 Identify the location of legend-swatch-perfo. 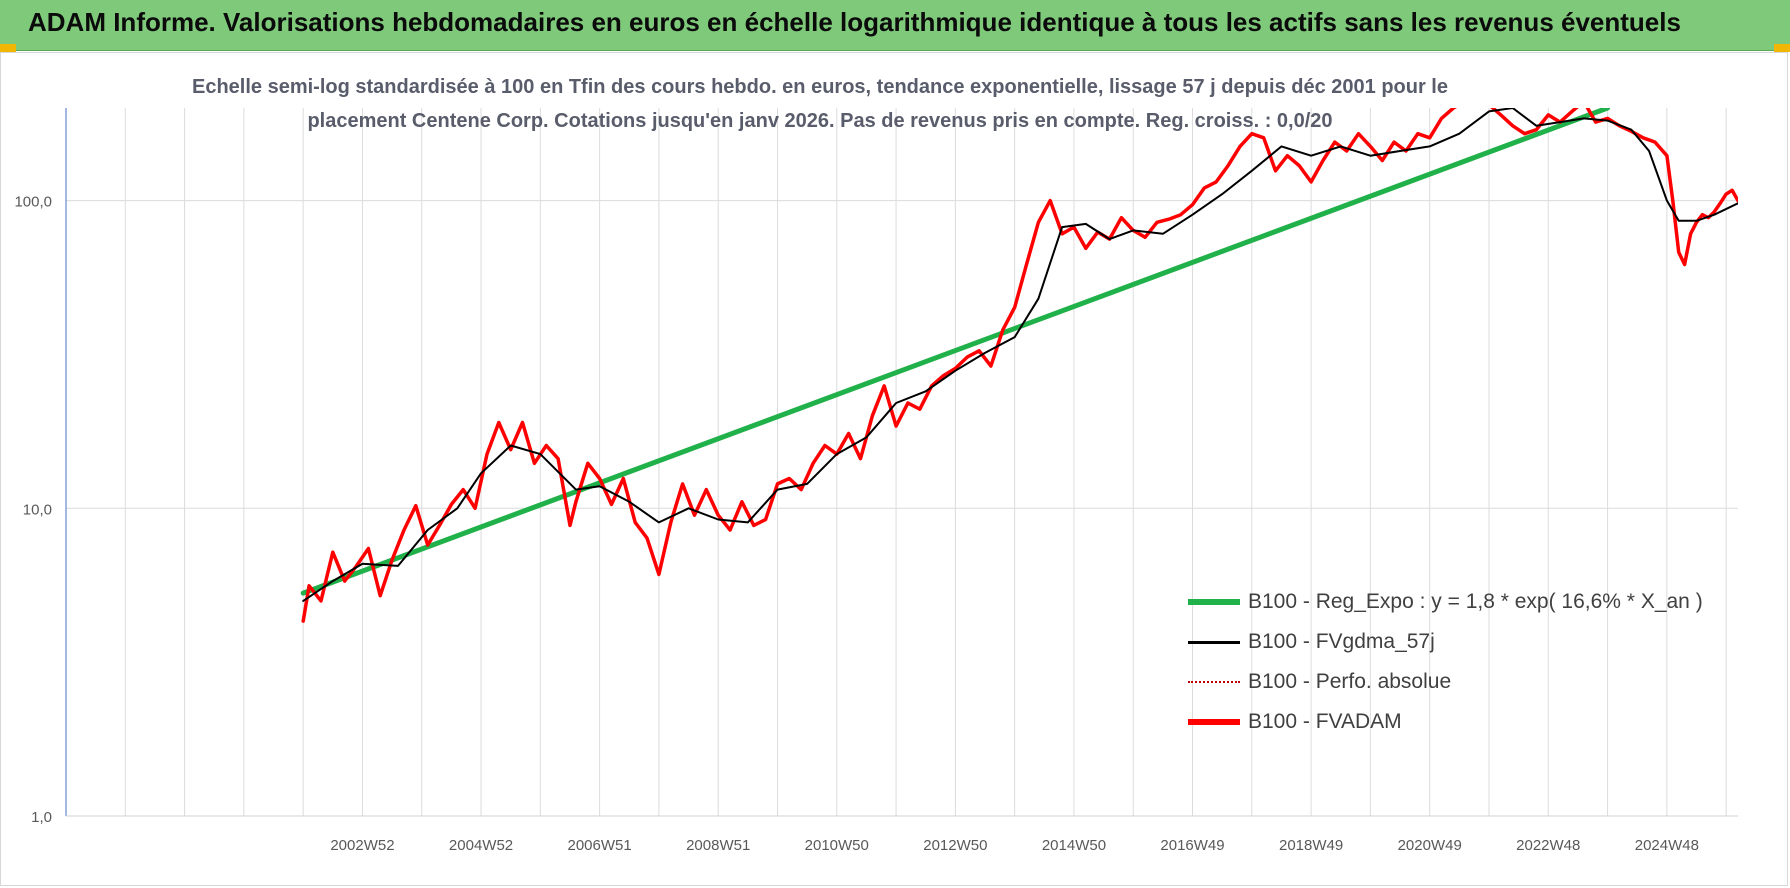
(1214, 682).